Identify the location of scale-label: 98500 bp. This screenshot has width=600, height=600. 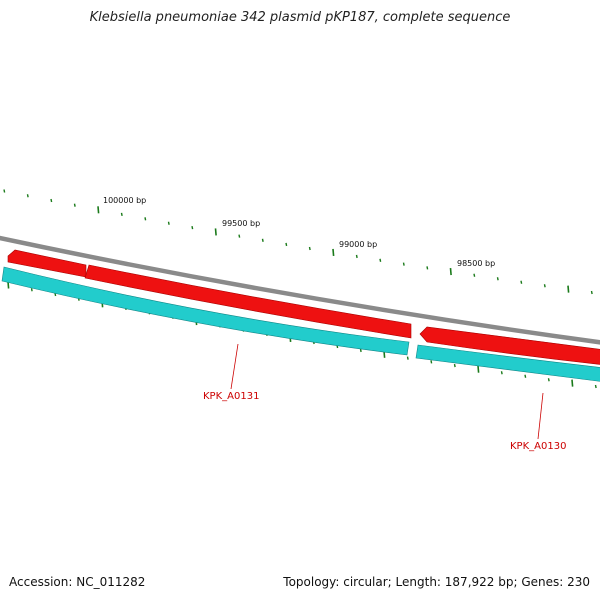
(476, 263).